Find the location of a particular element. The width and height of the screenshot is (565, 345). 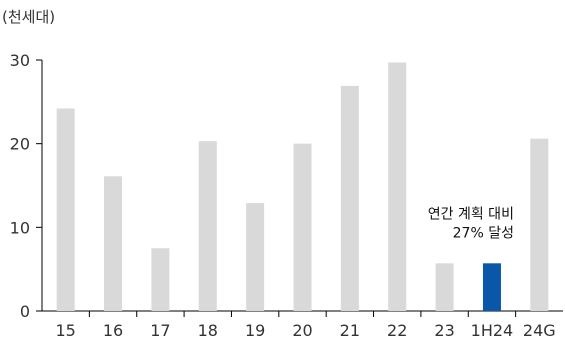

y-tick-label: 0 is located at coordinates (25, 311).